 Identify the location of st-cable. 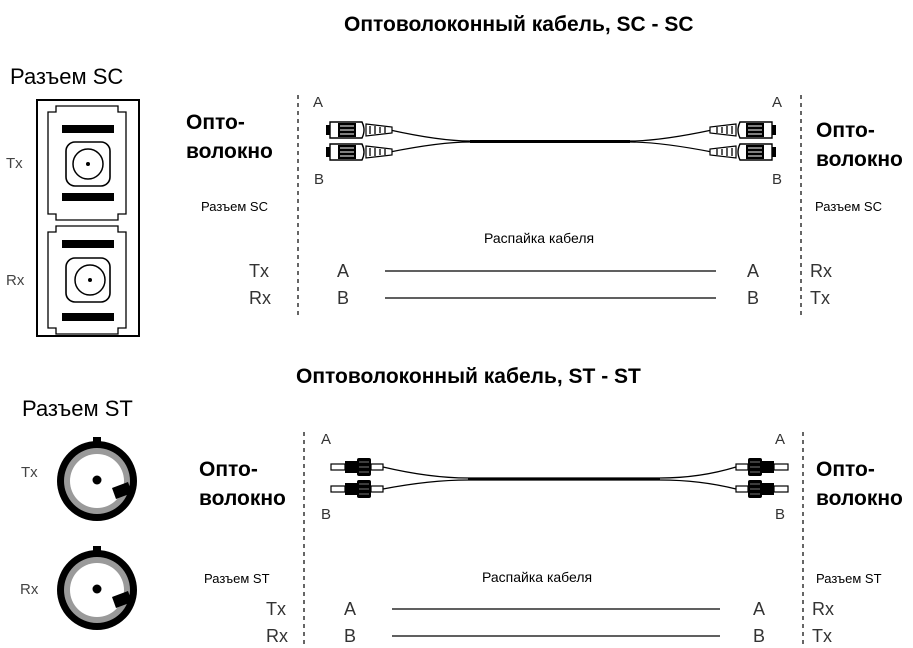
(559, 478).